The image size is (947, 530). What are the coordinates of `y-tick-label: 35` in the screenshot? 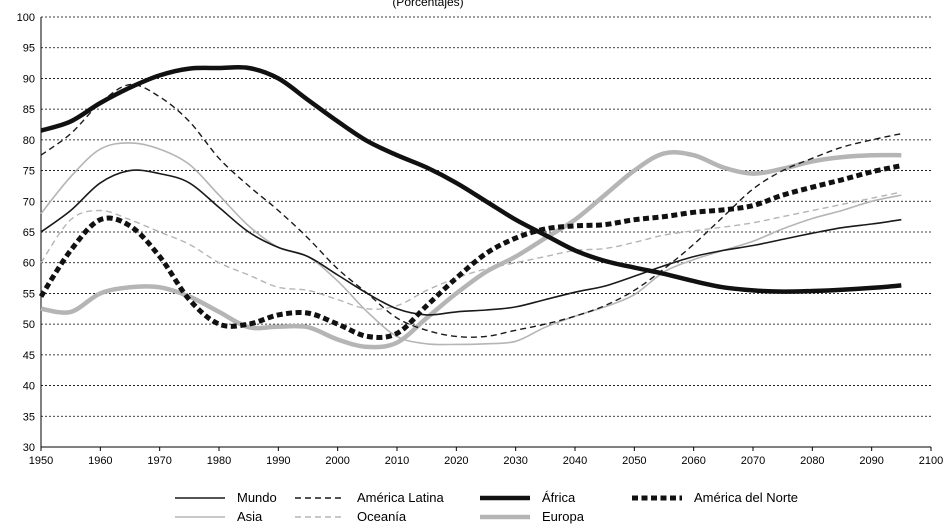 It's located at (29, 417).